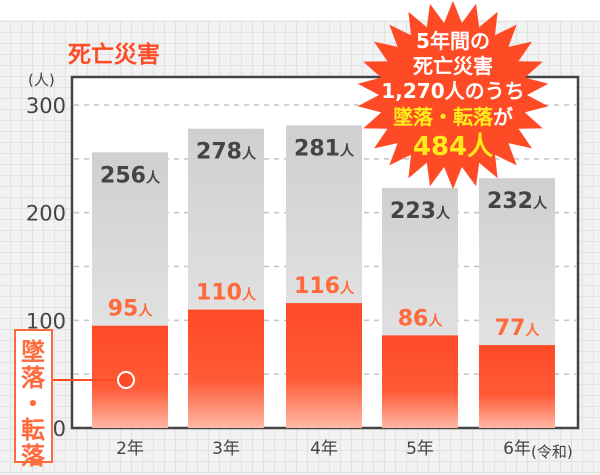 The width and height of the screenshot is (600, 475). What do you see at coordinates (420, 449) in the screenshot?
I see `x-tick-label: 5年` at bounding box center [420, 449].